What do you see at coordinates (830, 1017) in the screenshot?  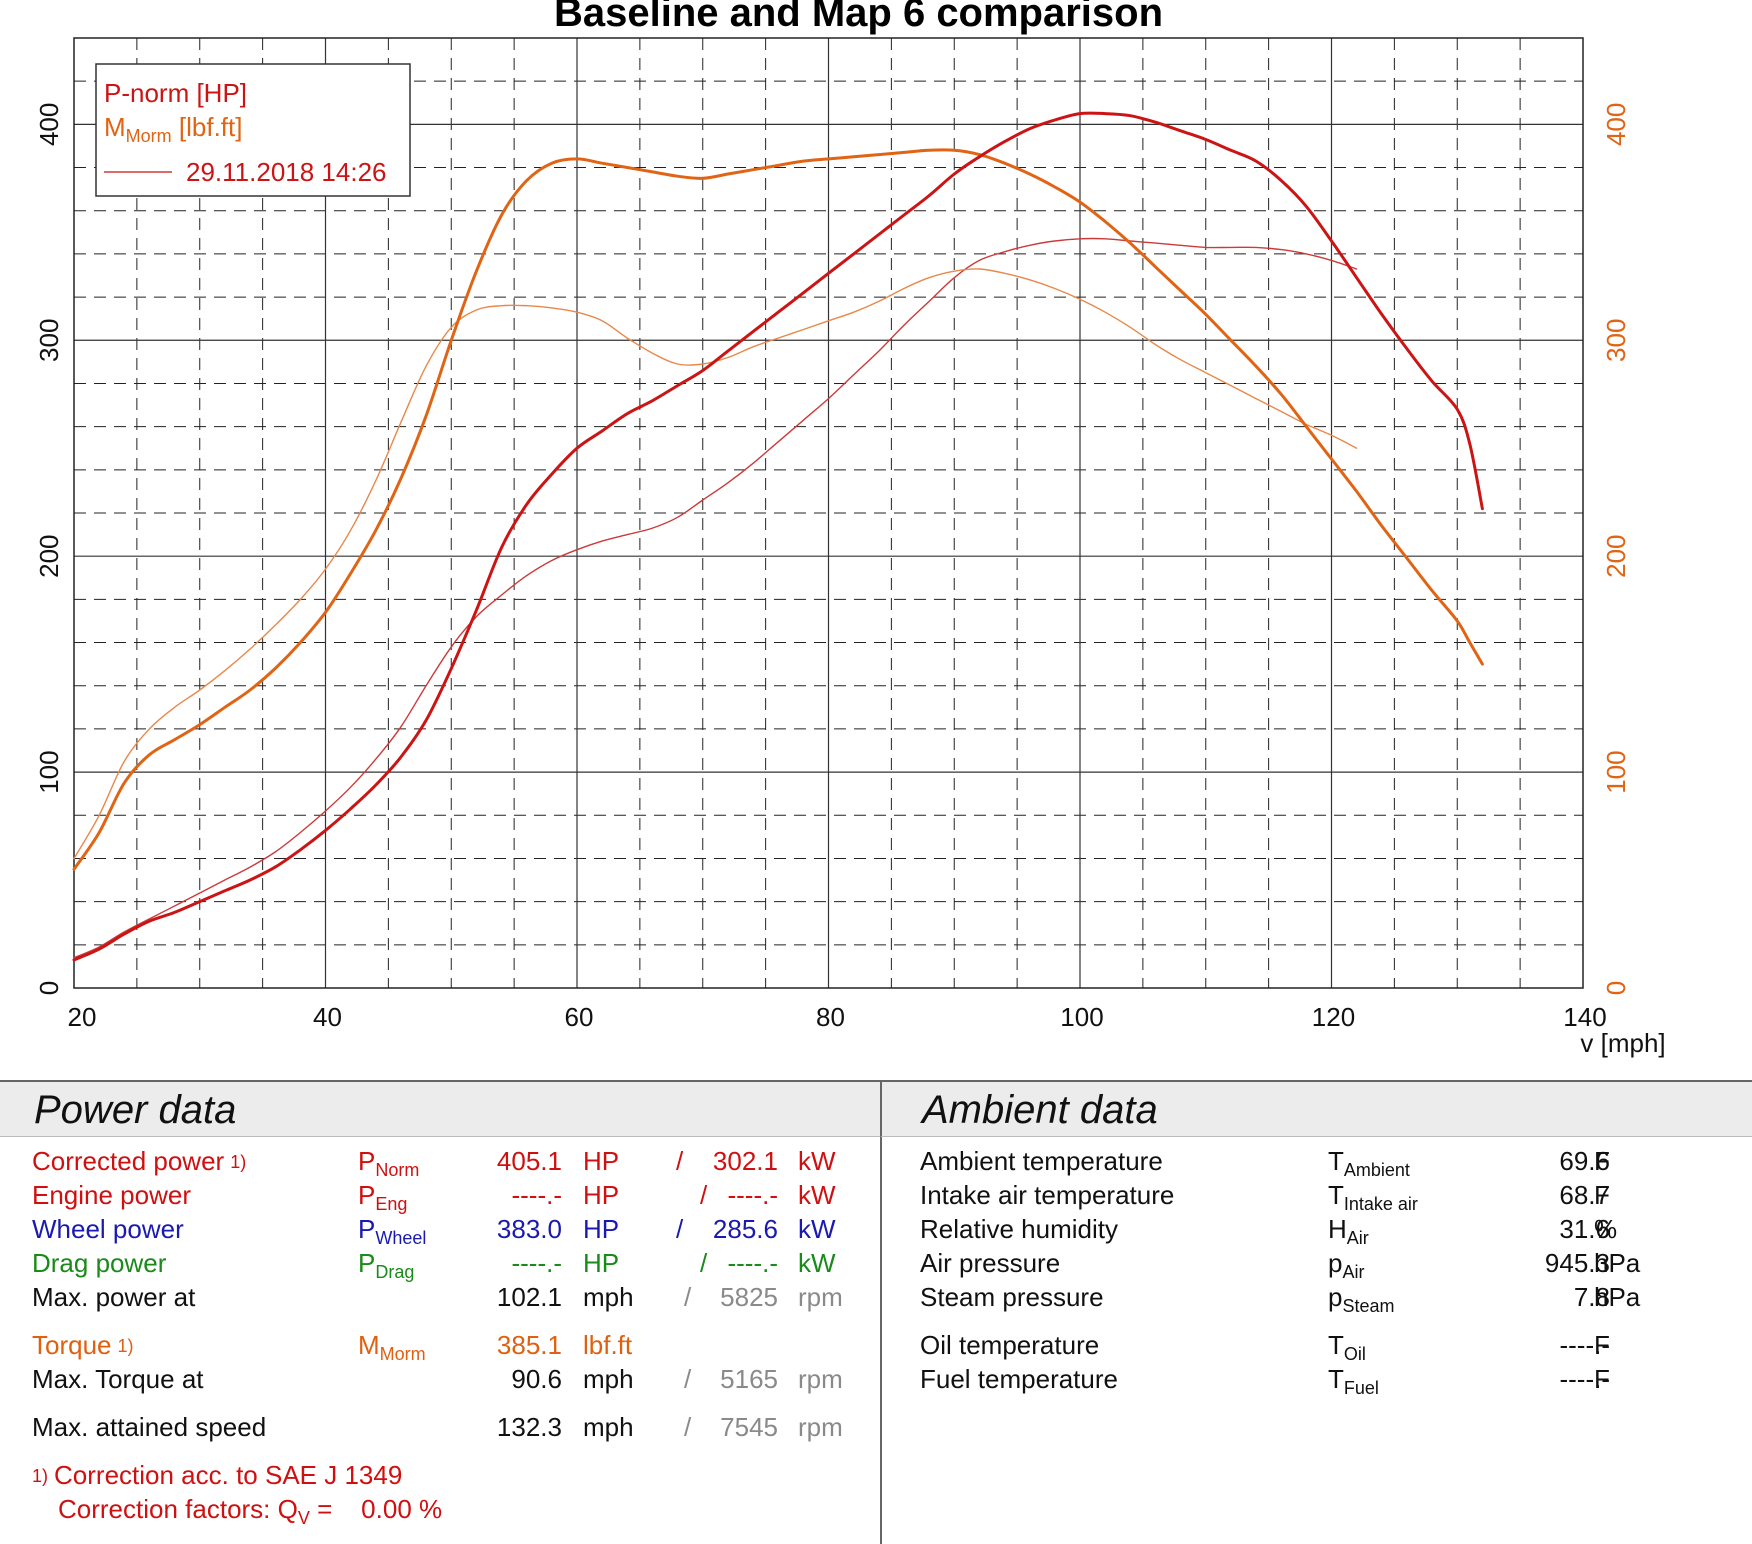 I see `x-tick-label: 80` at bounding box center [830, 1017].